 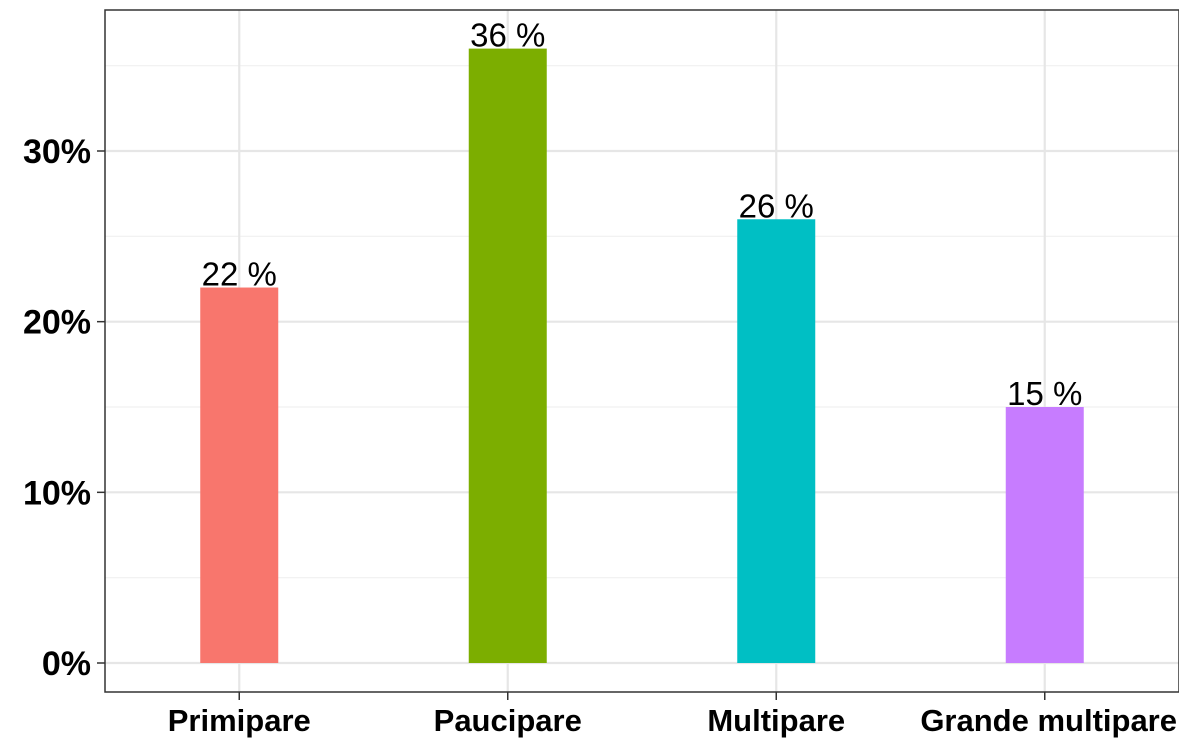 What do you see at coordinates (239, 475) in the screenshot?
I see `bar-primipare` at bounding box center [239, 475].